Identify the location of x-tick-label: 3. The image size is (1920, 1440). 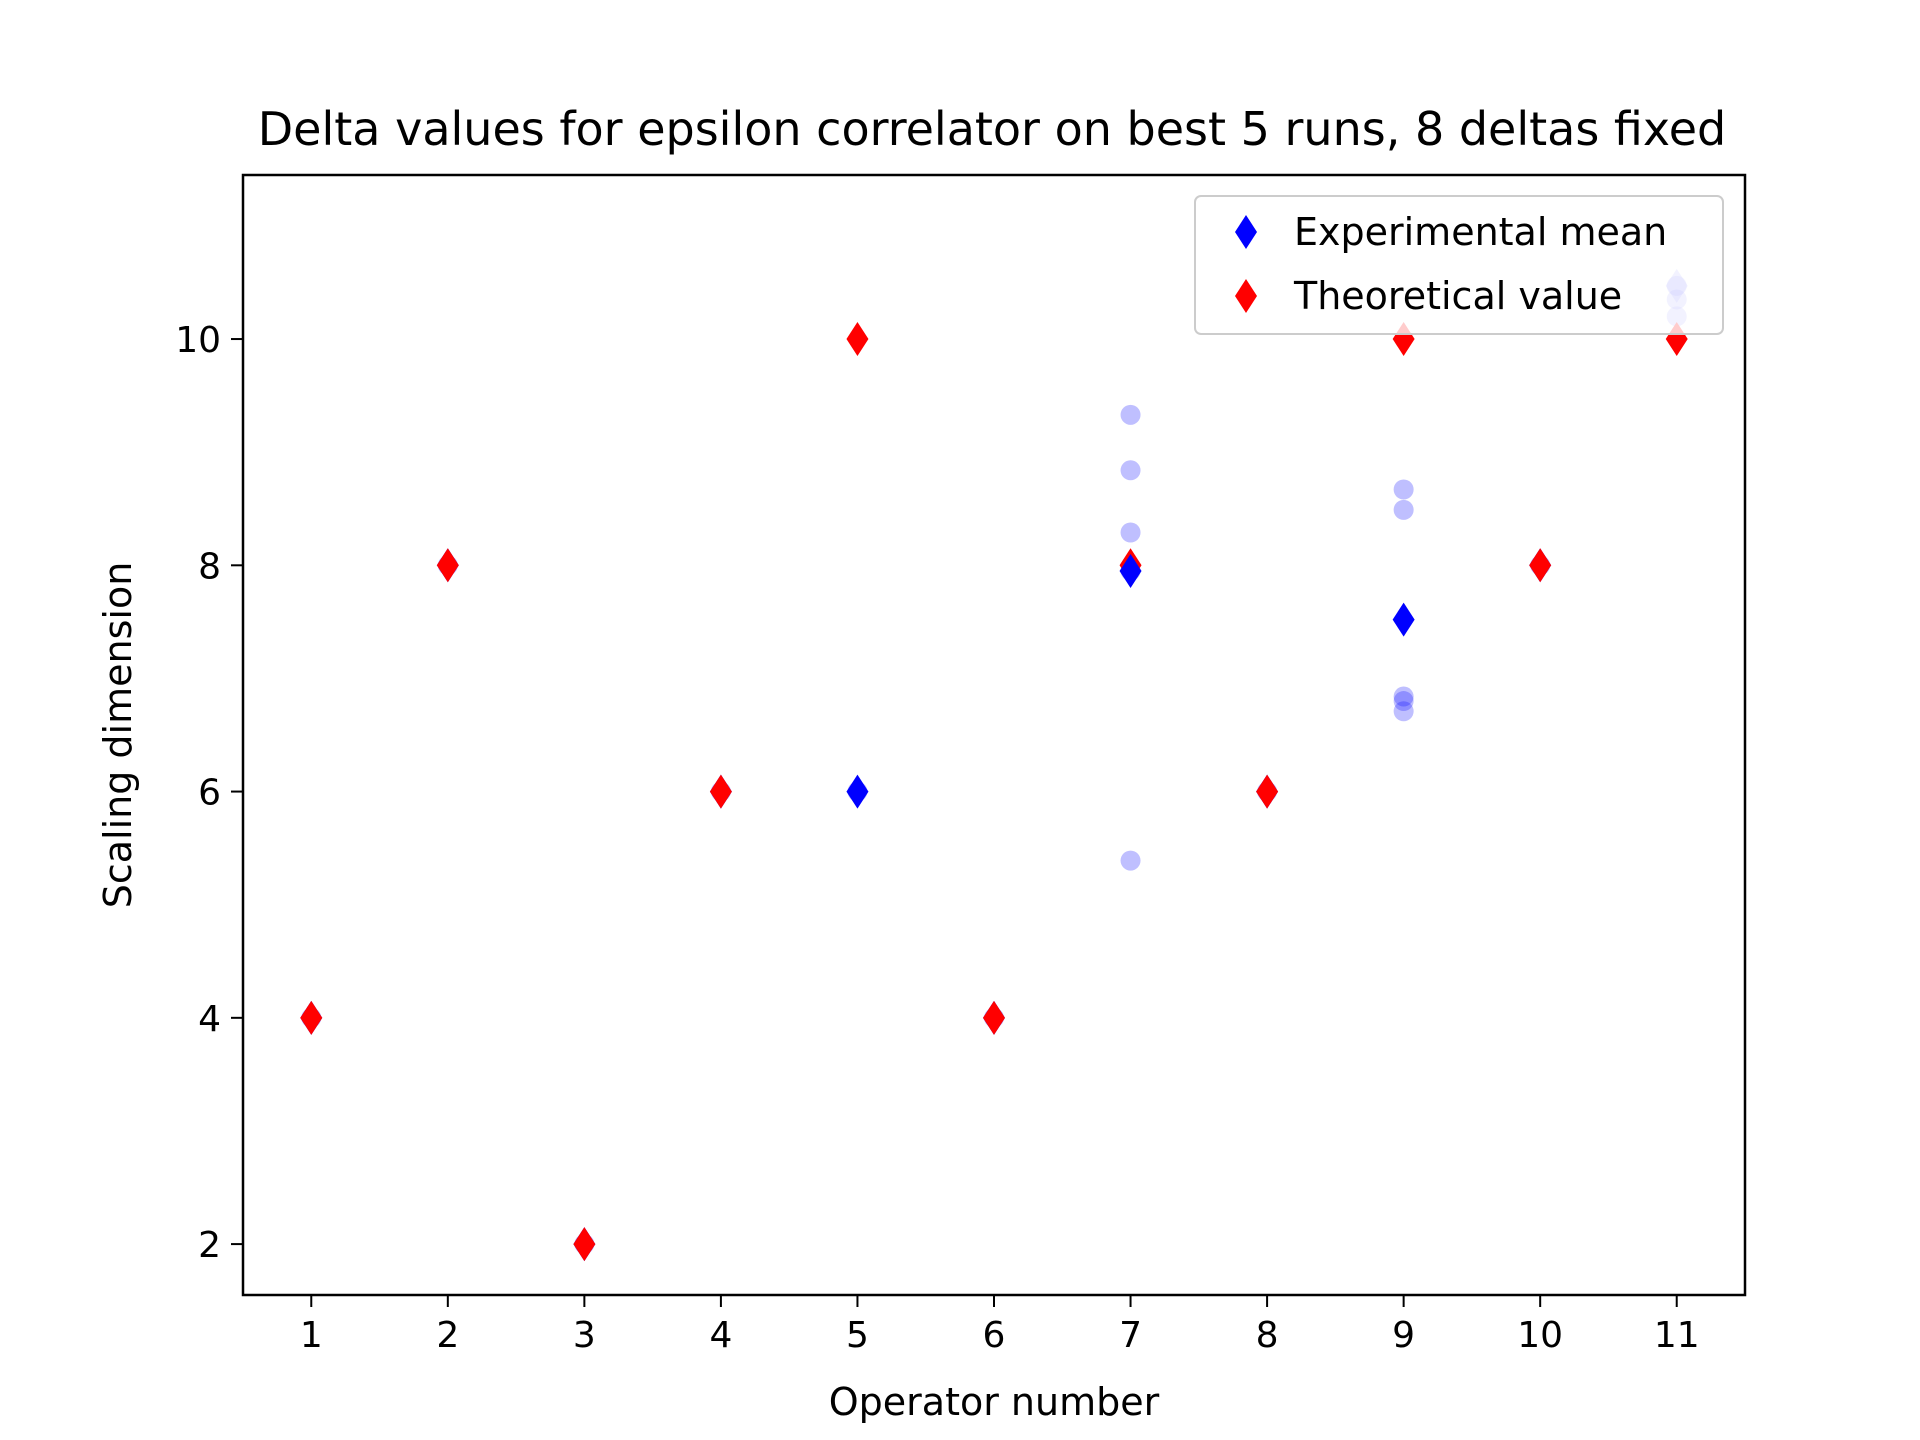
(584, 1335).